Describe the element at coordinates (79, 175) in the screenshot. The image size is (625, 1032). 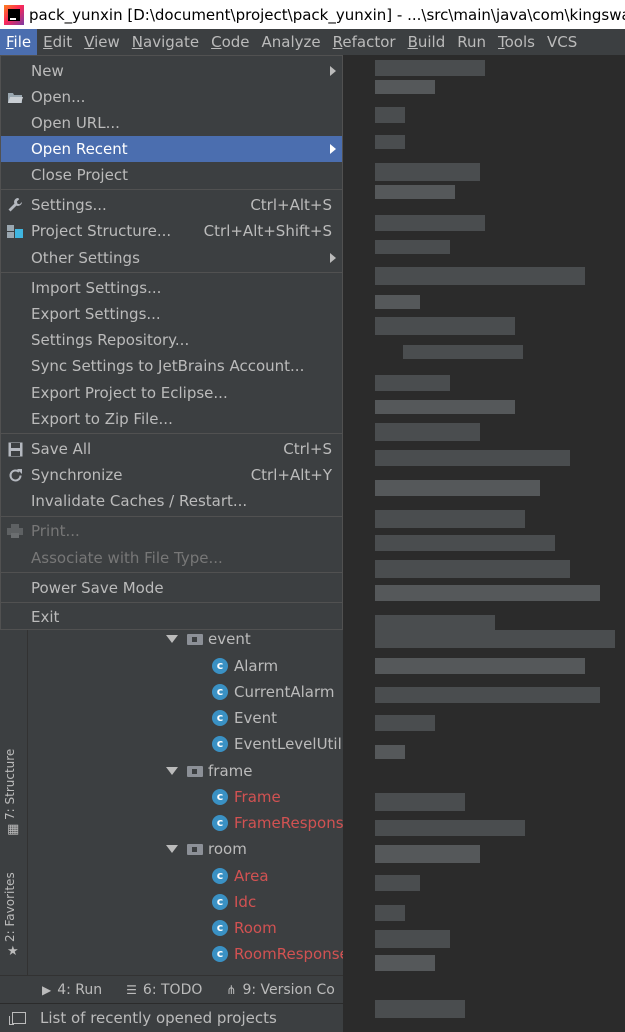
I see `menu-item-label: Close Project` at that location.